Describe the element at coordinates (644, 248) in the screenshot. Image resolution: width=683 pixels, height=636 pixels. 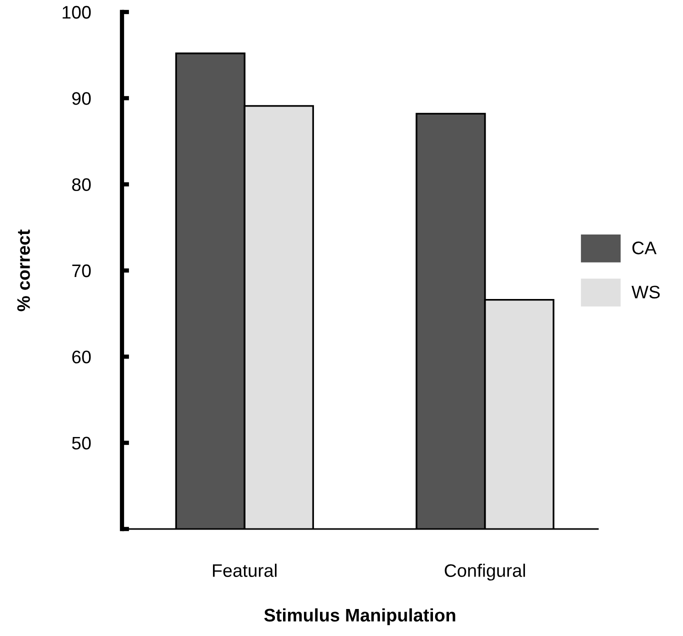
I see `legend-label: CA` at that location.